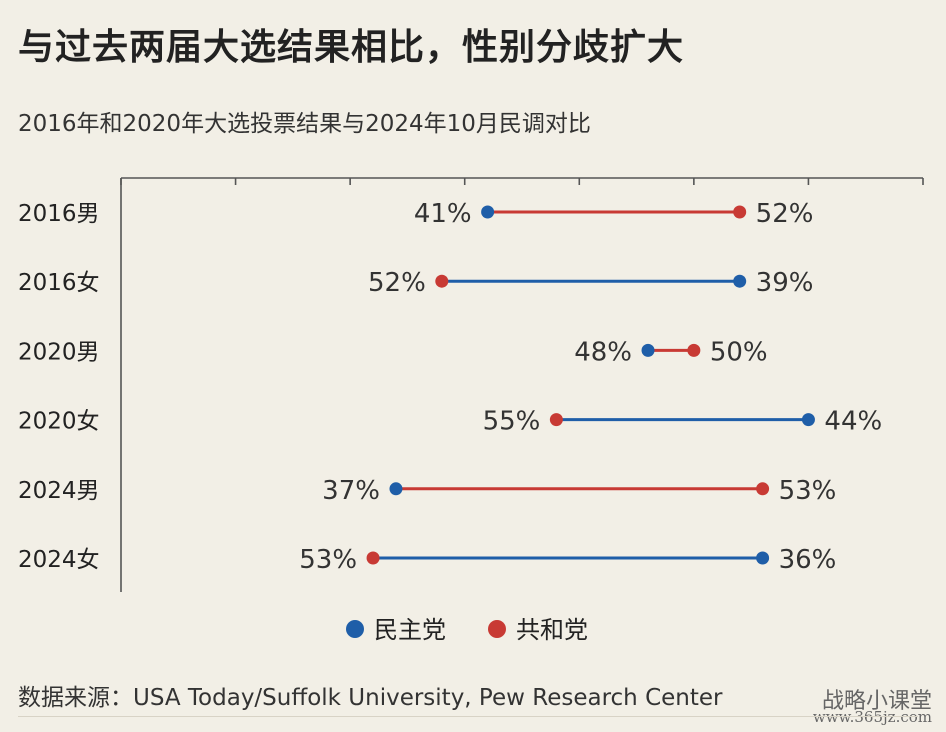 Image resolution: width=946 pixels, height=732 pixels. What do you see at coordinates (59, 352) in the screenshot?
I see `category-label: 2020男` at bounding box center [59, 352].